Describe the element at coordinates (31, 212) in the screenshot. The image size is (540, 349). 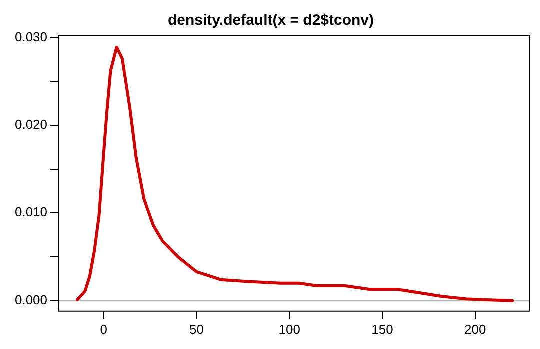
I see `y-tick-label: 0.010` at that location.